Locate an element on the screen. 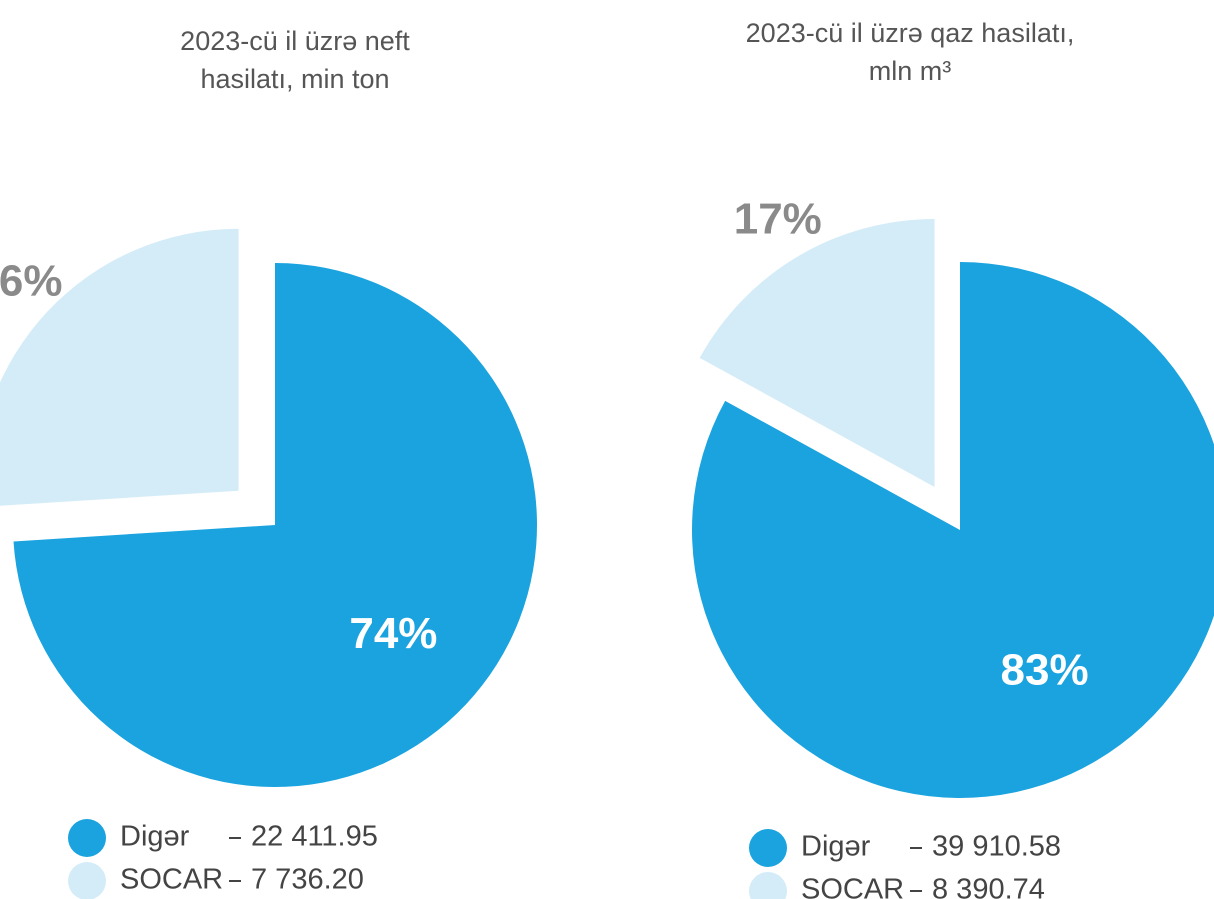 This screenshot has height=899, width=1214. chart-title: 2023-cü il üzrə neft hasilatı, min ton is located at coordinates (295, 60).